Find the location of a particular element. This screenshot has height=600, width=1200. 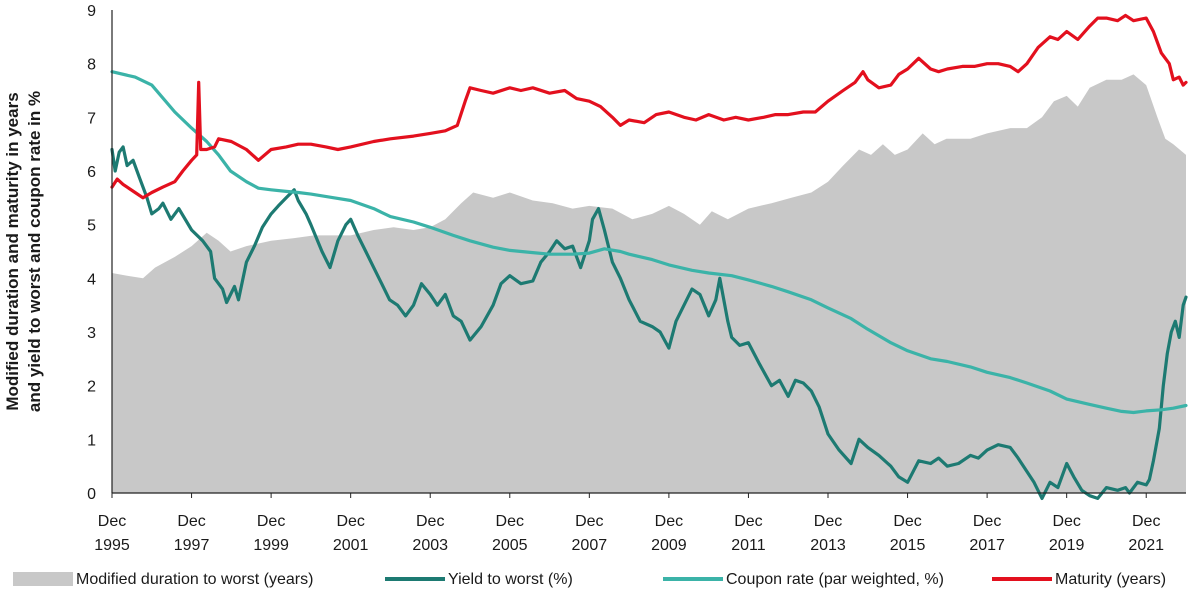

x-tick-label-year: 1995 is located at coordinates (112, 545).